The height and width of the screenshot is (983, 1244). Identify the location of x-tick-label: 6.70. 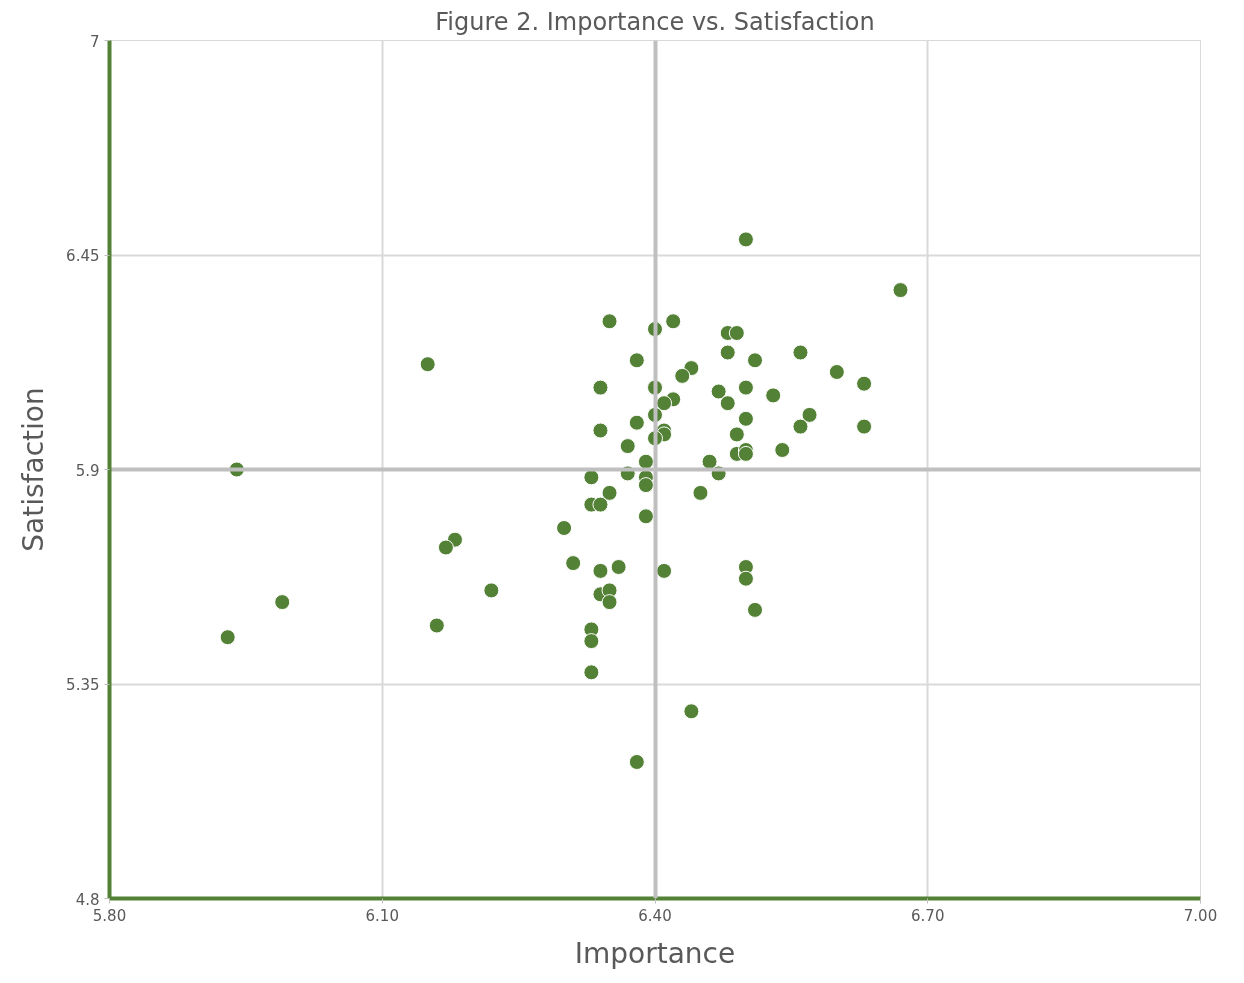
(928, 915).